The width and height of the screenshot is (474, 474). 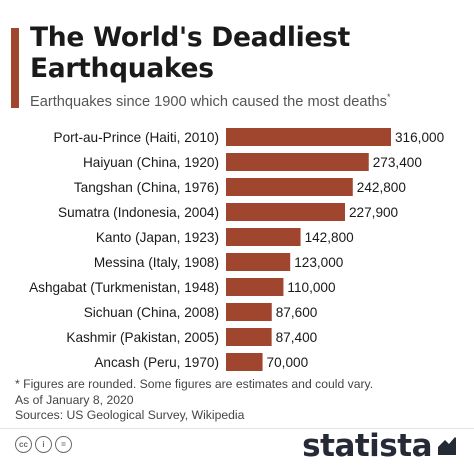 I want to click on statista-logo: statista, so click(x=380, y=446).